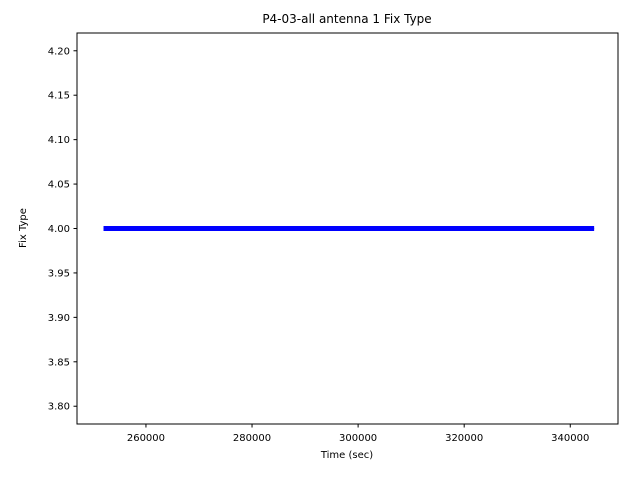 The height and width of the screenshot is (480, 640). Describe the element at coordinates (59, 140) in the screenshot. I see `y-tick-label: 4.10` at that location.